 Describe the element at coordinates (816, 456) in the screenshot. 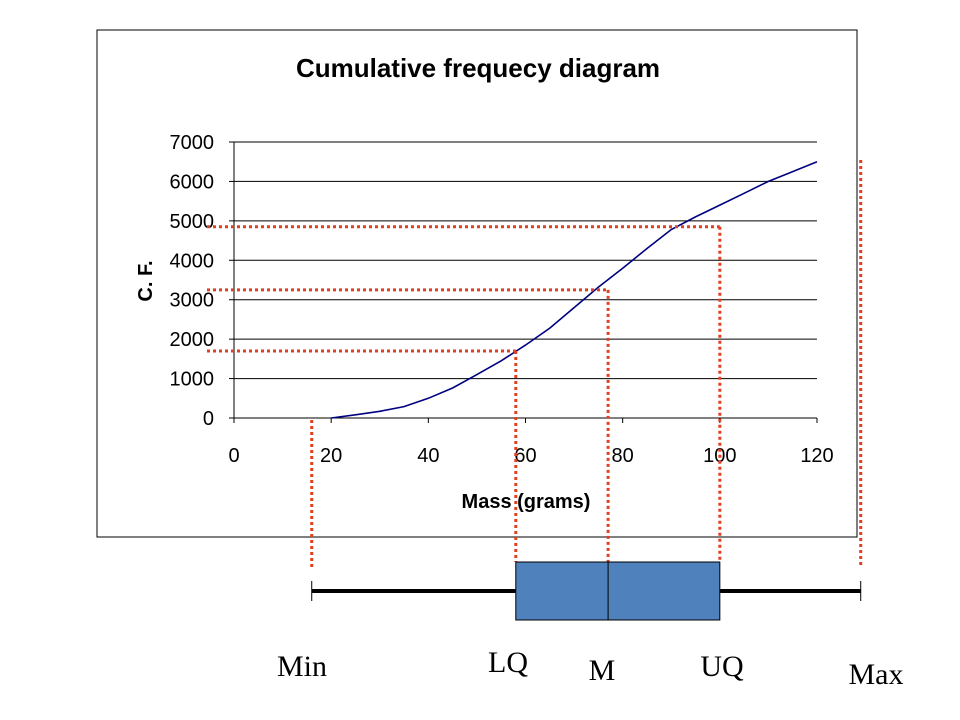

I see `x-tick-label-120: 120` at that location.